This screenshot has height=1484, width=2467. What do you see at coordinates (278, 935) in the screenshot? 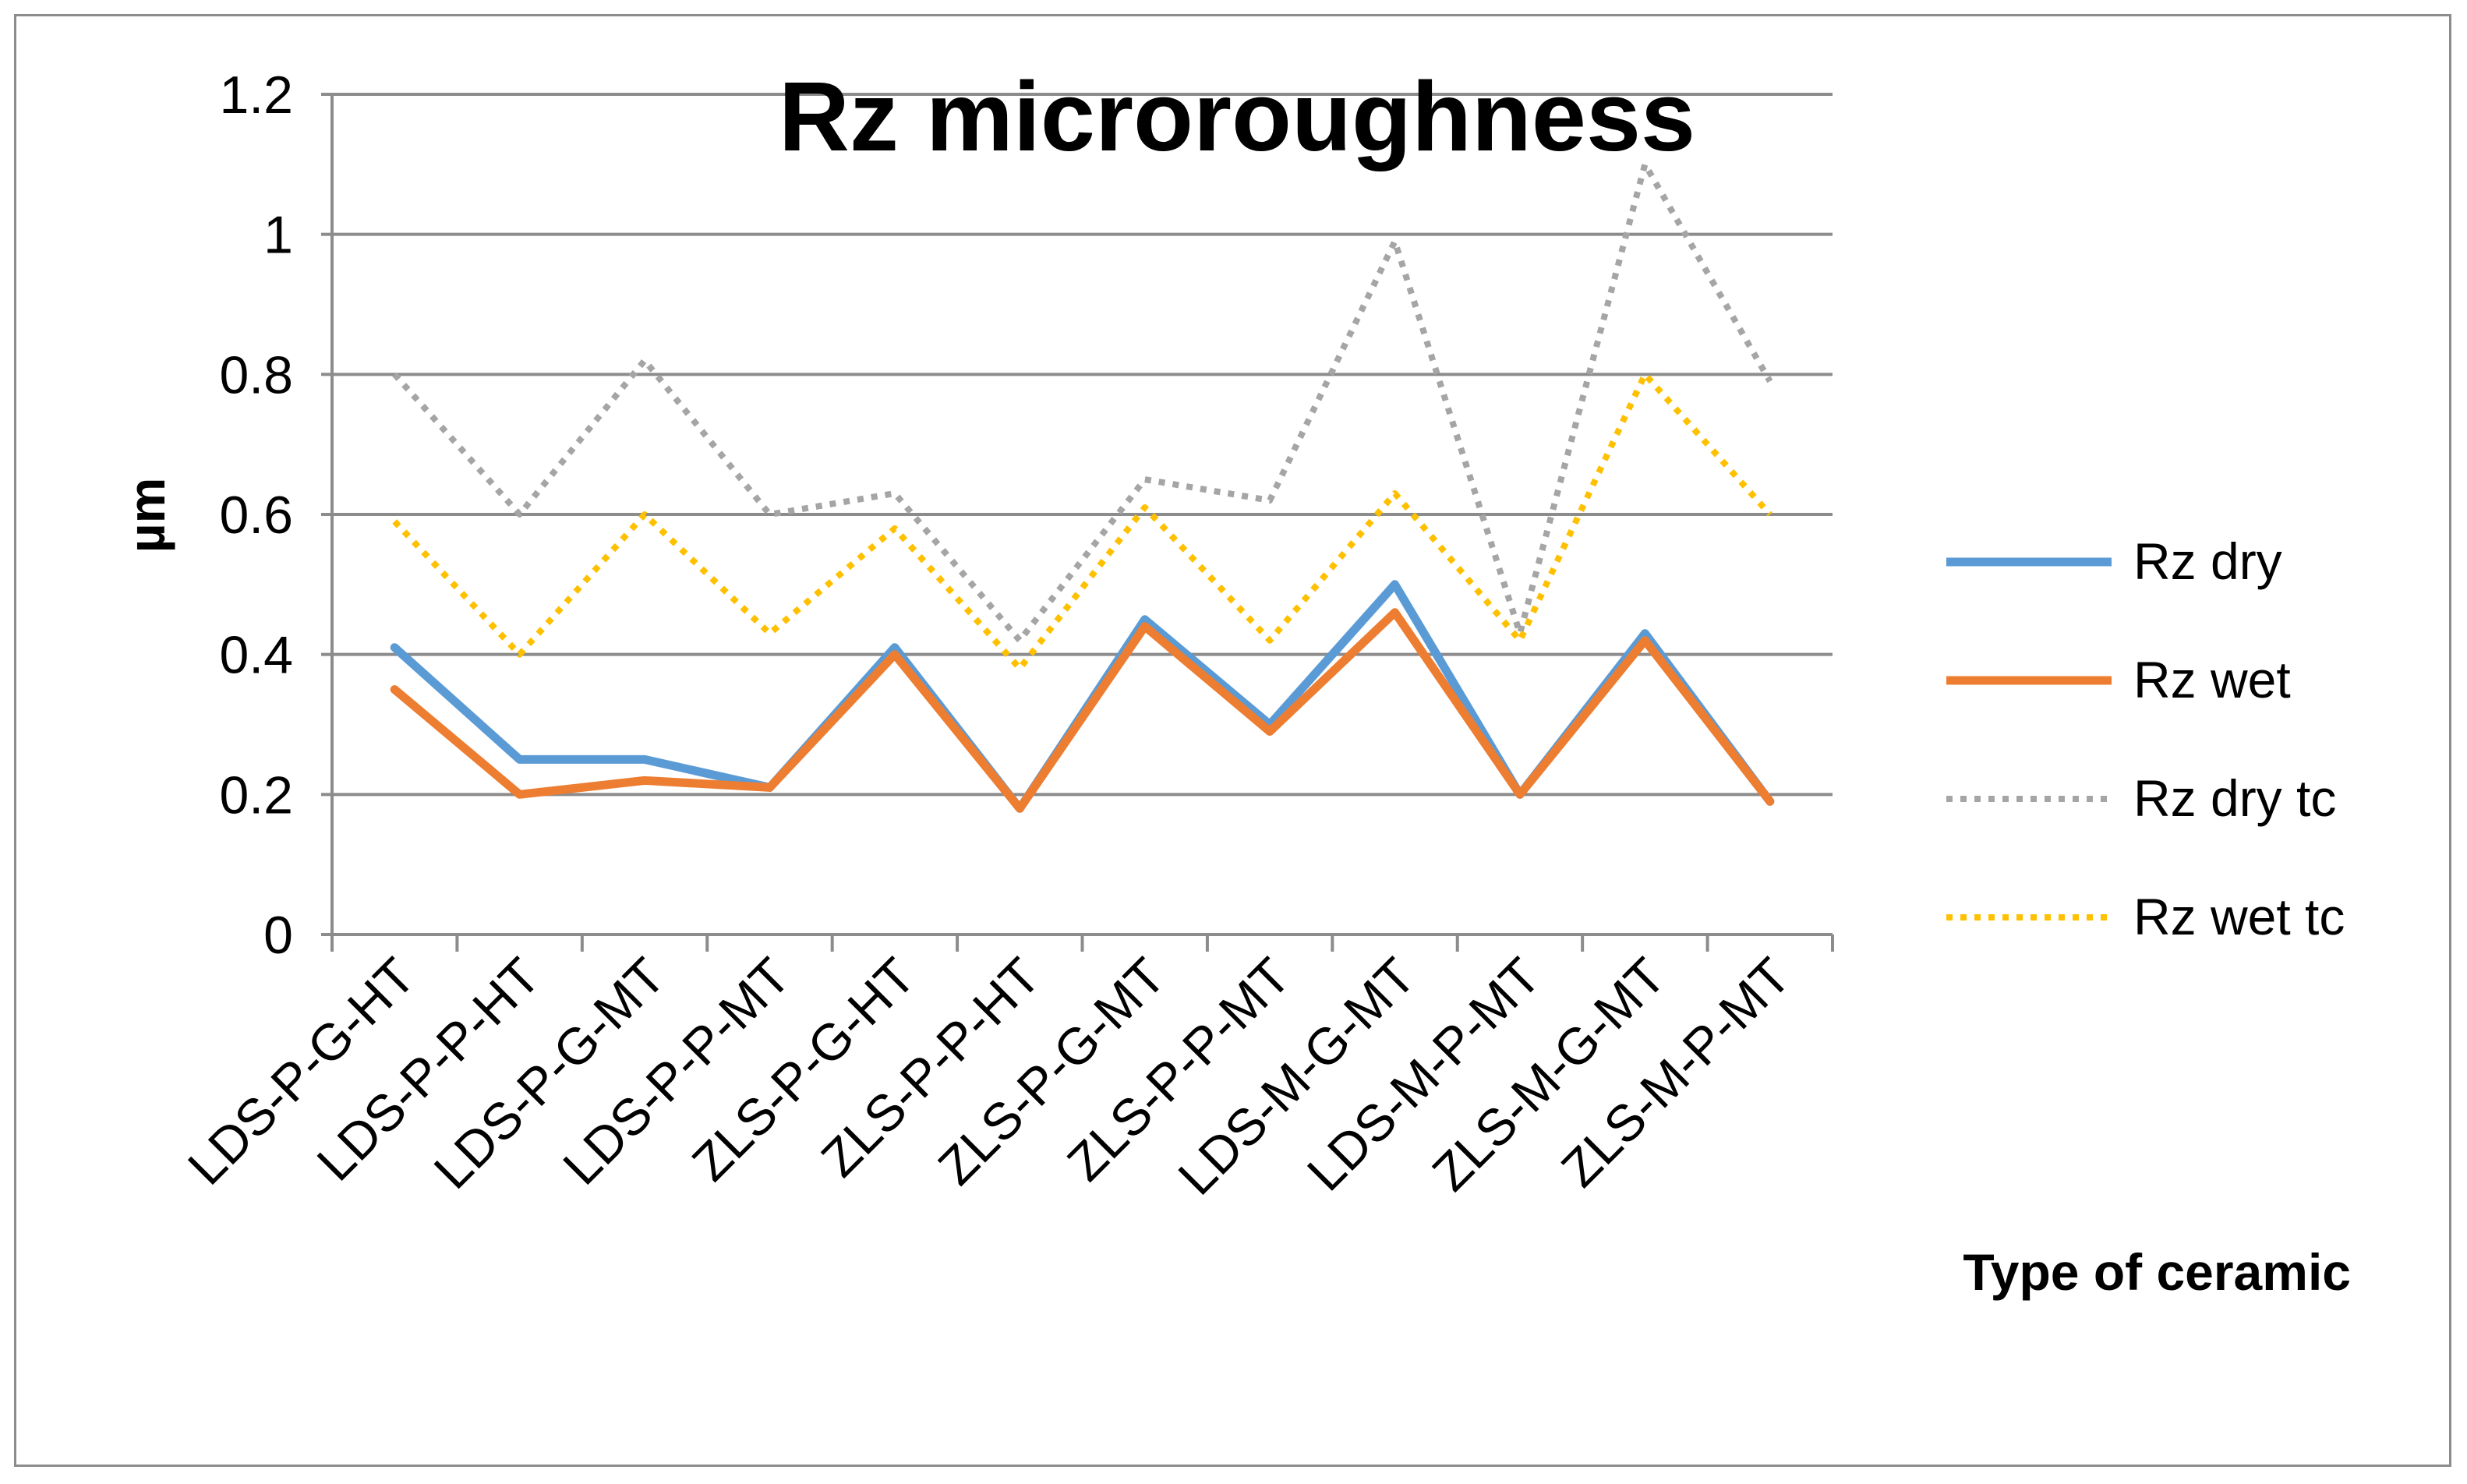
I see `y-tick-label: 0` at bounding box center [278, 935].